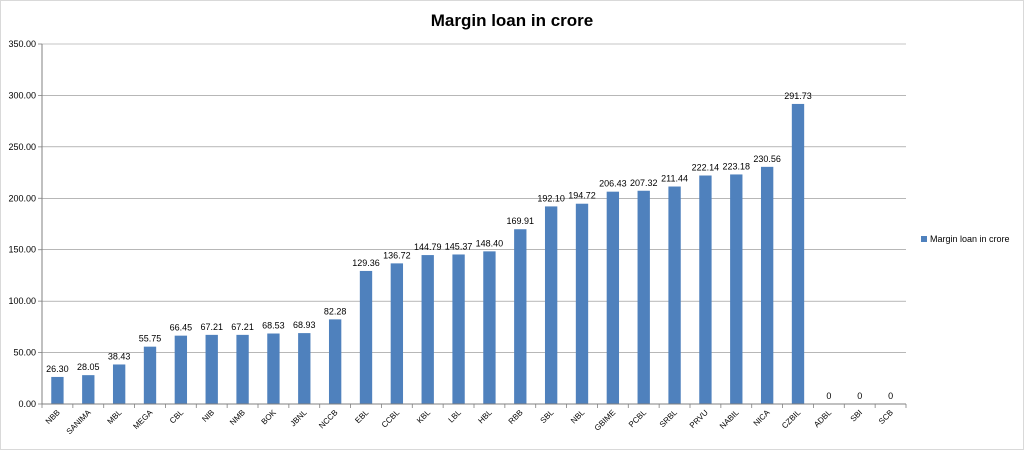  What do you see at coordinates (115, 417) in the screenshot?
I see `x-tick-label: MBL` at bounding box center [115, 417].